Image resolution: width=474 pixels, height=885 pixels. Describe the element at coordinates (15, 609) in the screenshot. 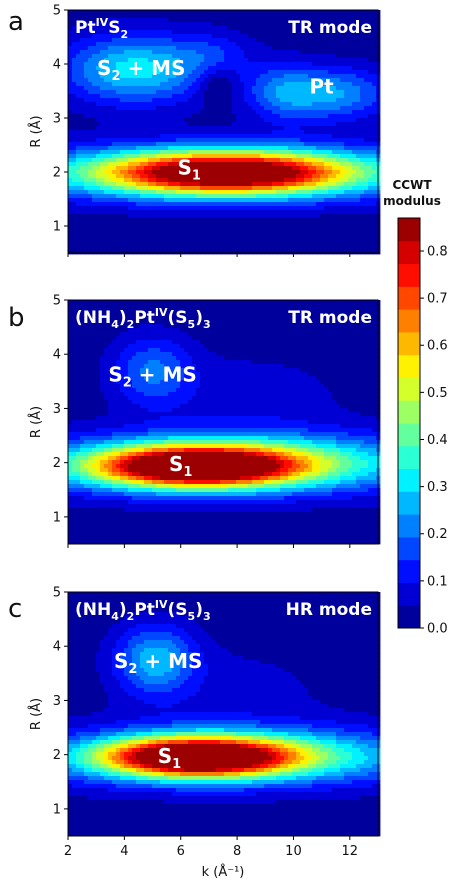

I see `panel-letter: c` at that location.